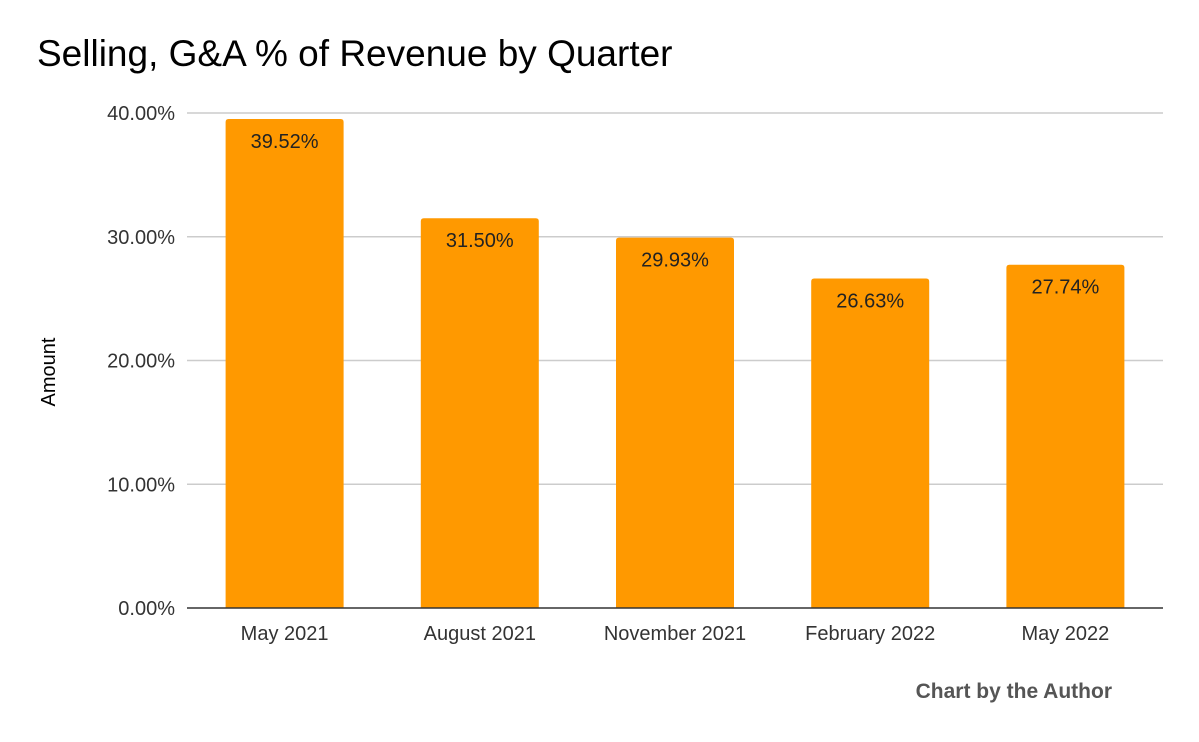 This screenshot has height=742, width=1199. Describe the element at coordinates (141, 485) in the screenshot. I see `y-tick-label: 10.00%` at that location.